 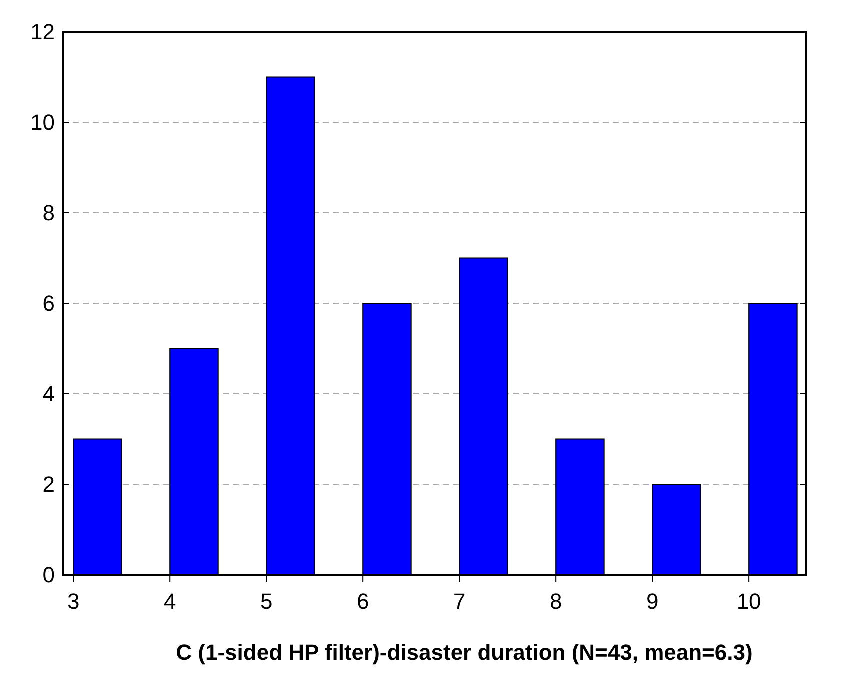 I want to click on x-tick-label: 8, so click(x=556, y=601).